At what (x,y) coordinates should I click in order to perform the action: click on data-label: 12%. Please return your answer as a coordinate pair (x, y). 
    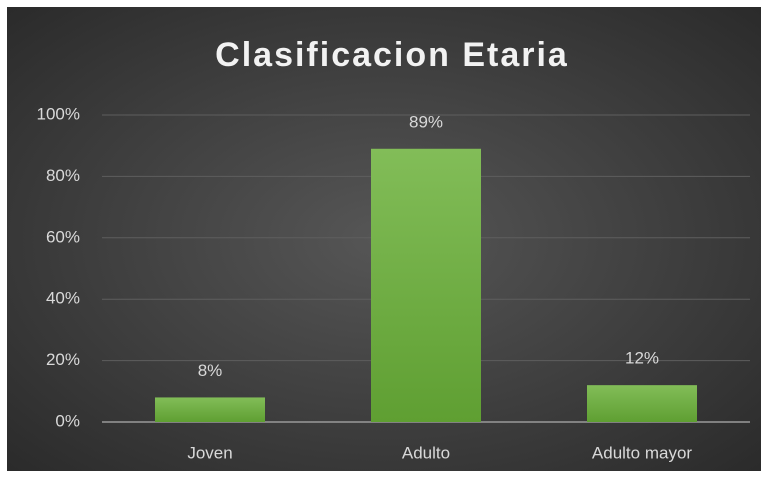
    Looking at the image, I should click on (642, 358).